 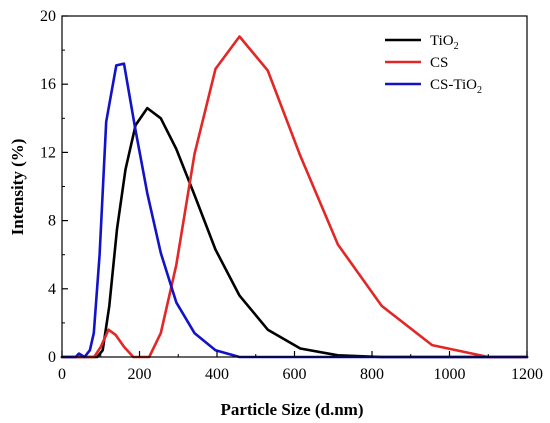 What do you see at coordinates (295, 374) in the screenshot?
I see `x-tick-label-3: 600` at bounding box center [295, 374].